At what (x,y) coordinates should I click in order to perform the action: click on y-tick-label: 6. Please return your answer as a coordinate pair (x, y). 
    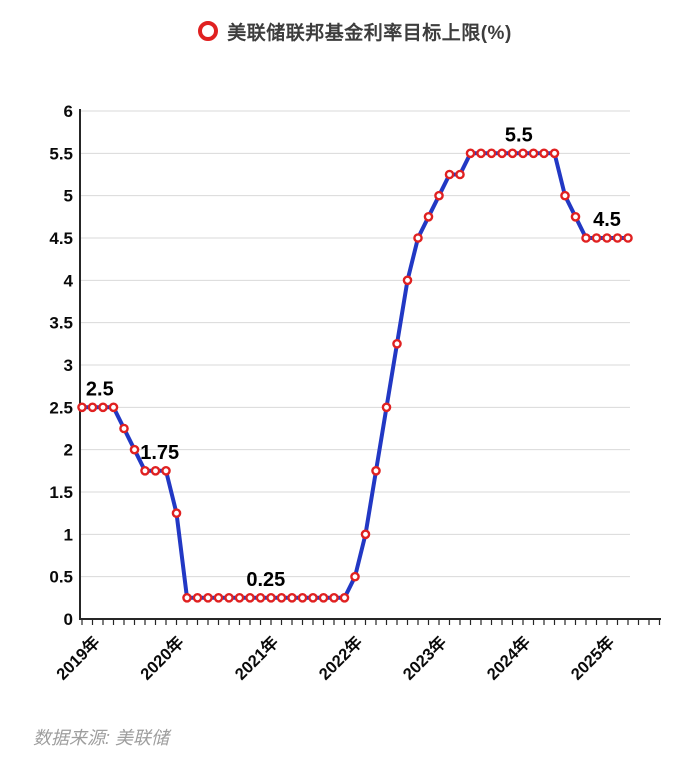
    Looking at the image, I should click on (68, 111).